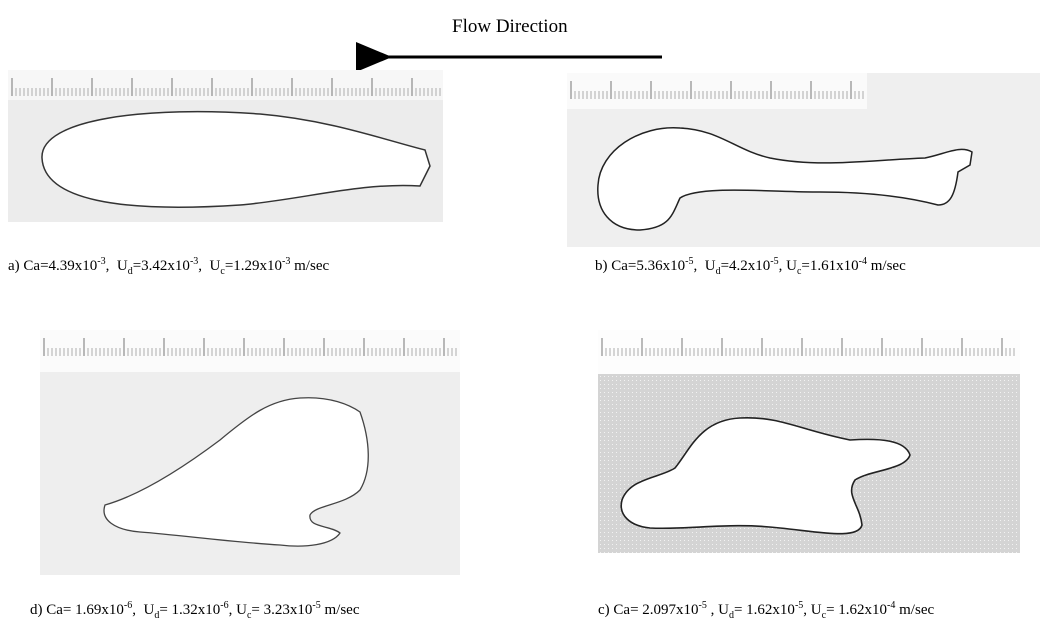 This screenshot has width=1055, height=624. I want to click on caption-text: =4.2x10, so click(745, 266).